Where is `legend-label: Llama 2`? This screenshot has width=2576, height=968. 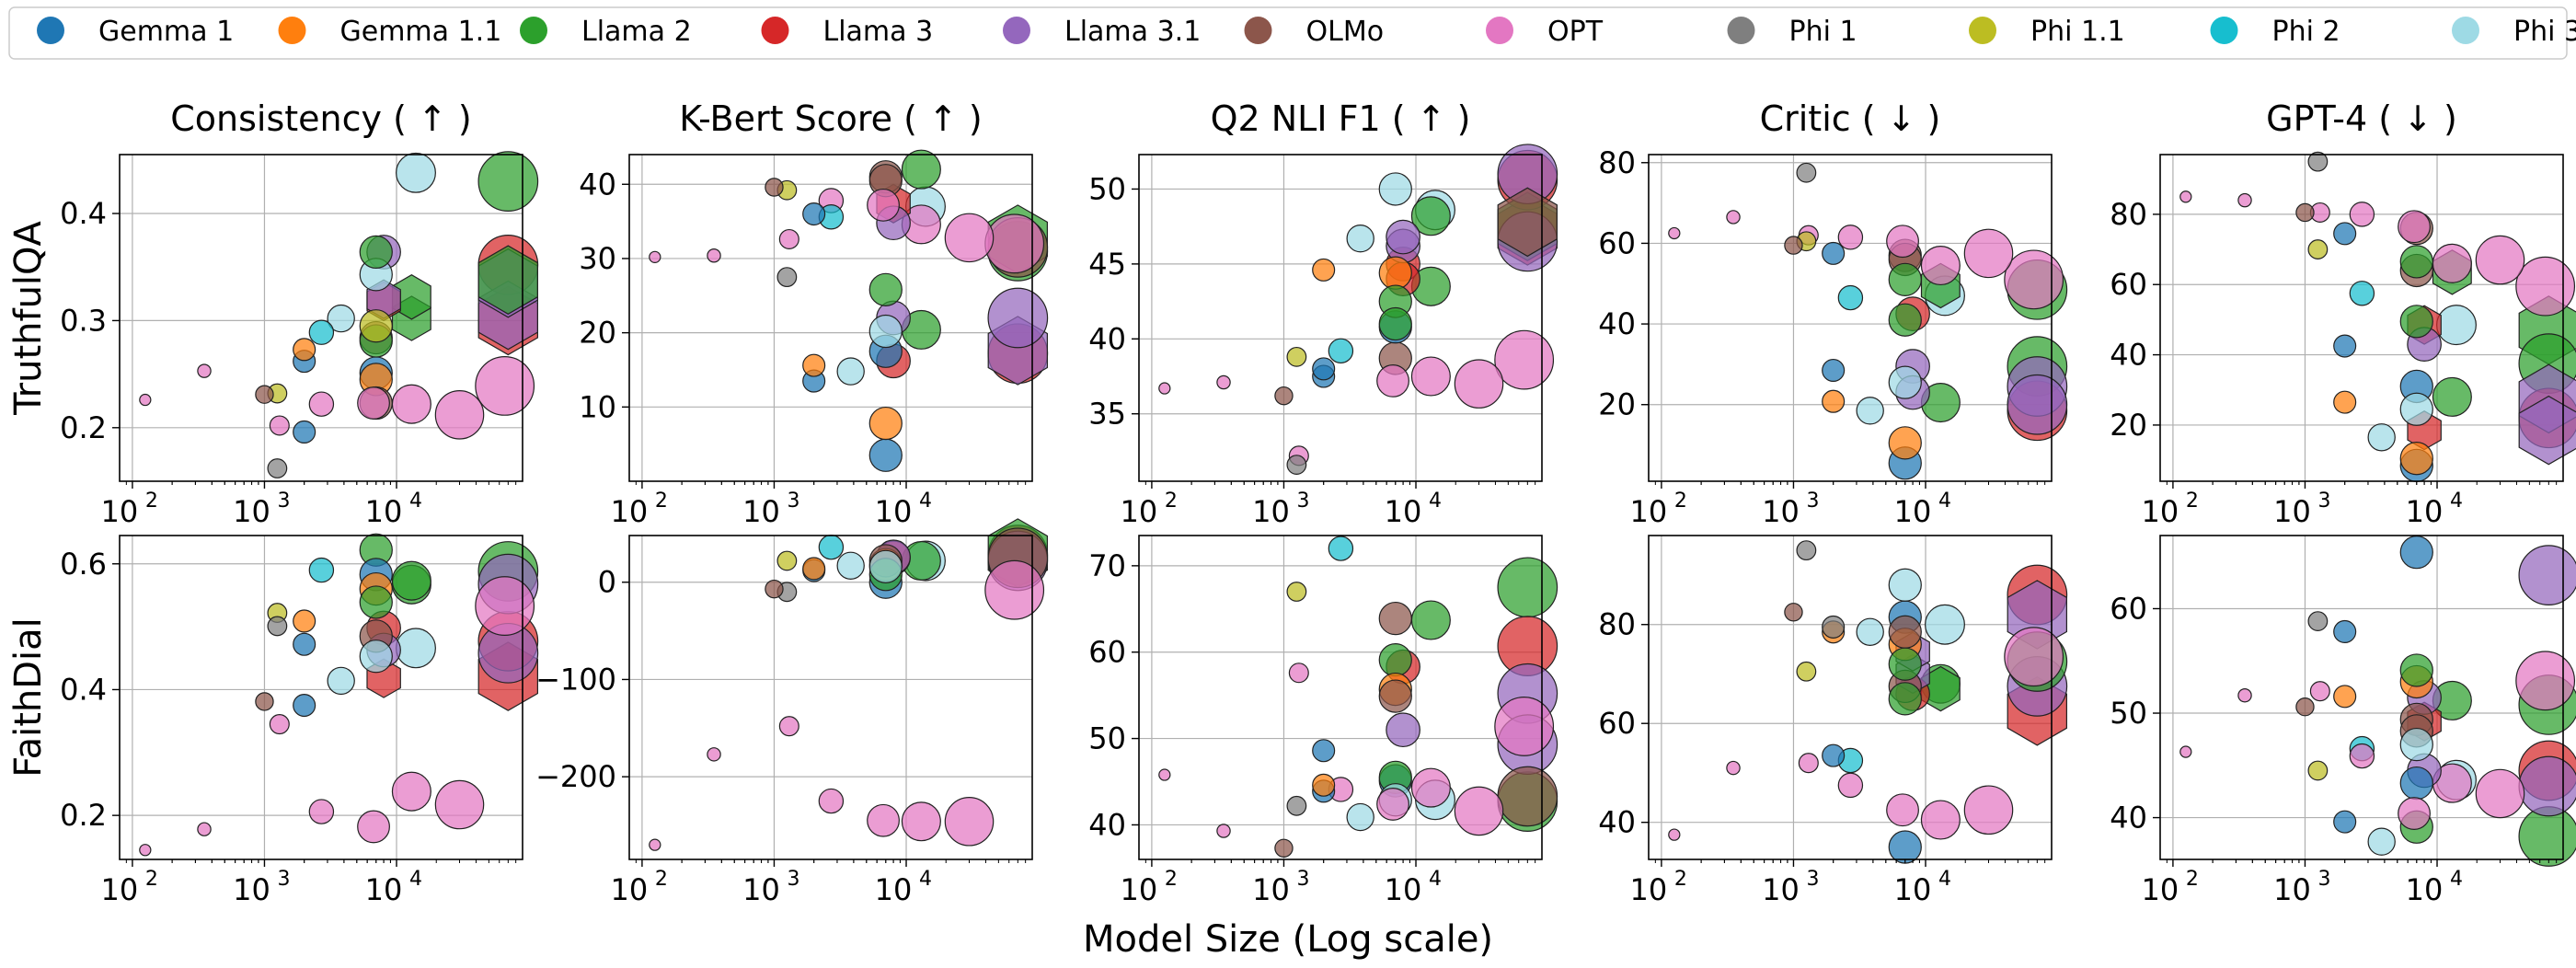 legend-label: Llama 2 is located at coordinates (636, 32).